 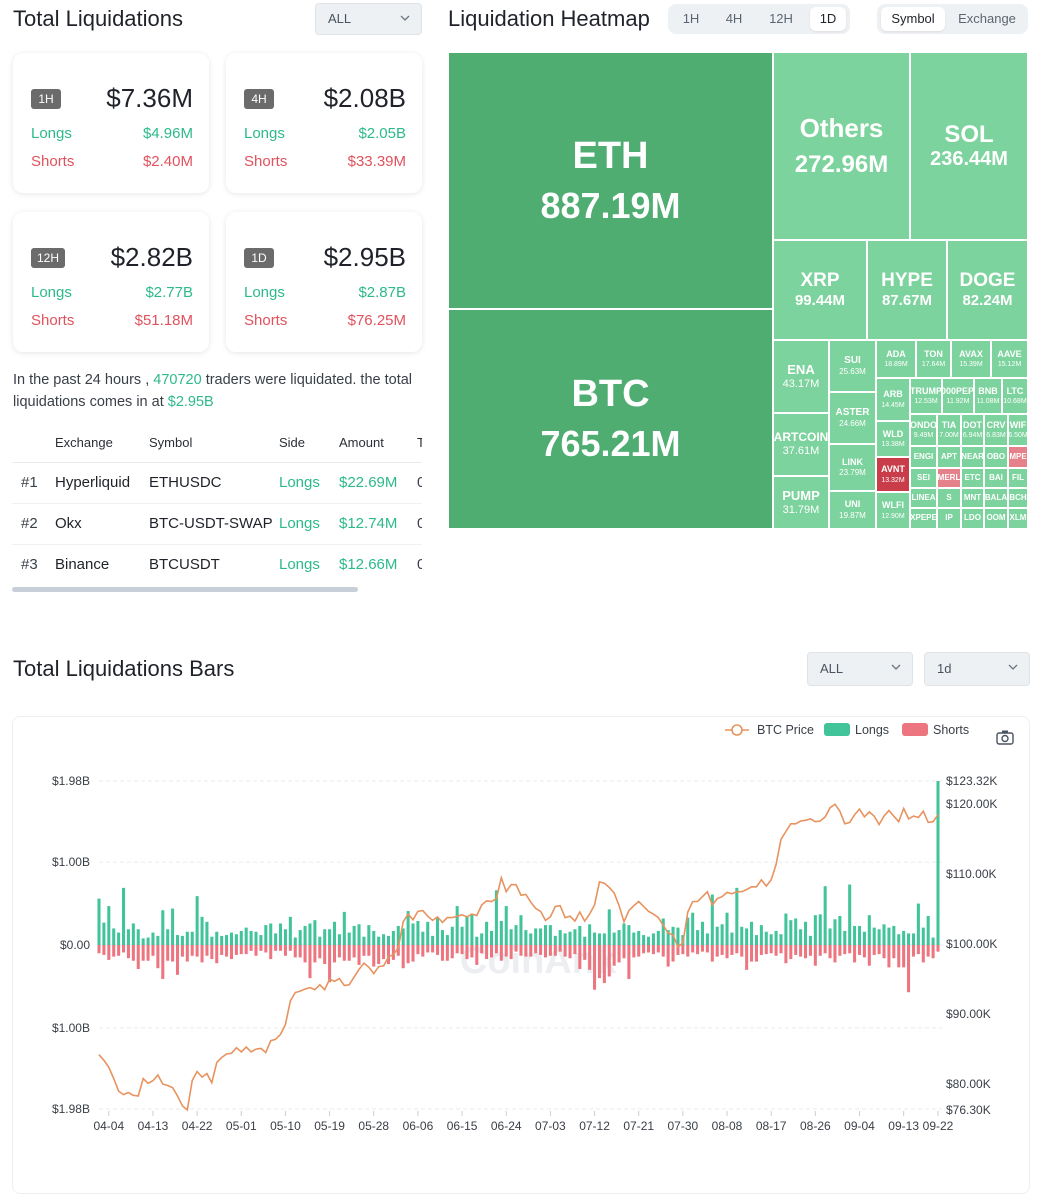 What do you see at coordinates (996, 478) in the screenshot?
I see `heatmap-tile-bai: BAI` at bounding box center [996, 478].